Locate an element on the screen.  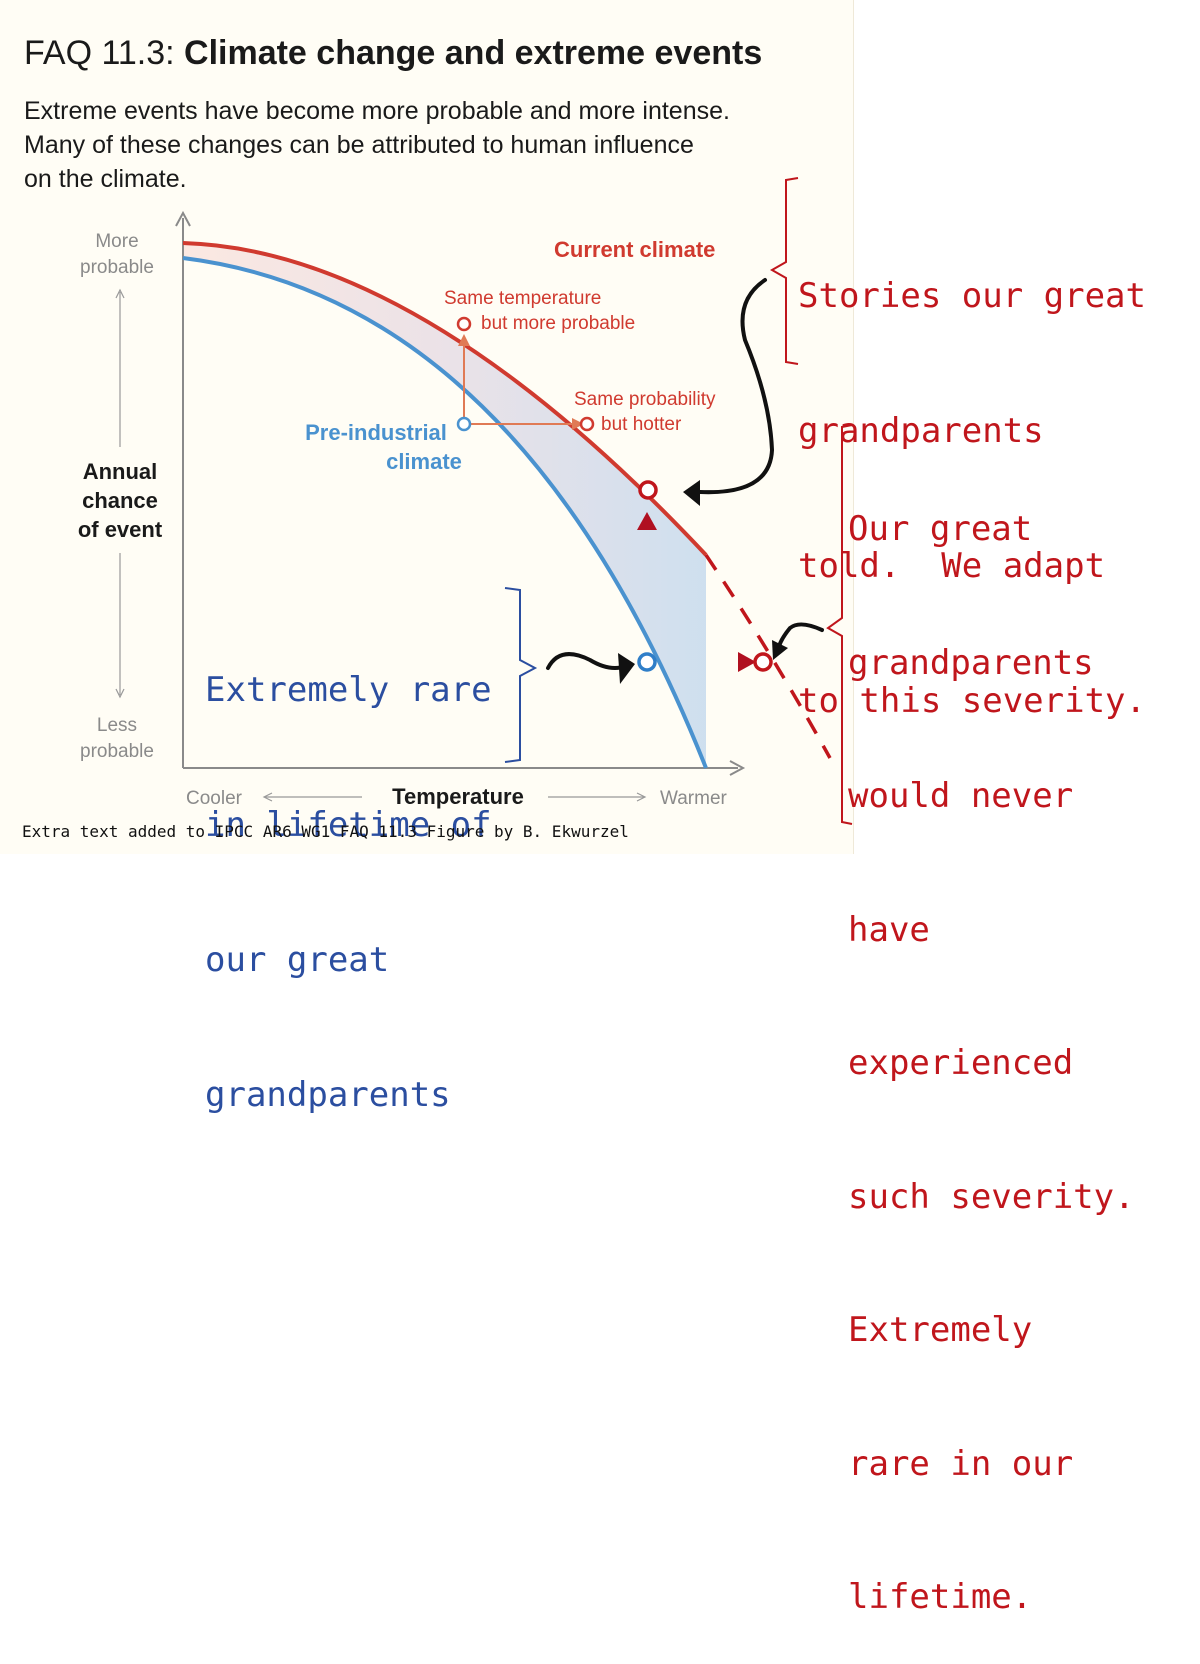
stories-line: grandparents is located at coordinates (921, 431).